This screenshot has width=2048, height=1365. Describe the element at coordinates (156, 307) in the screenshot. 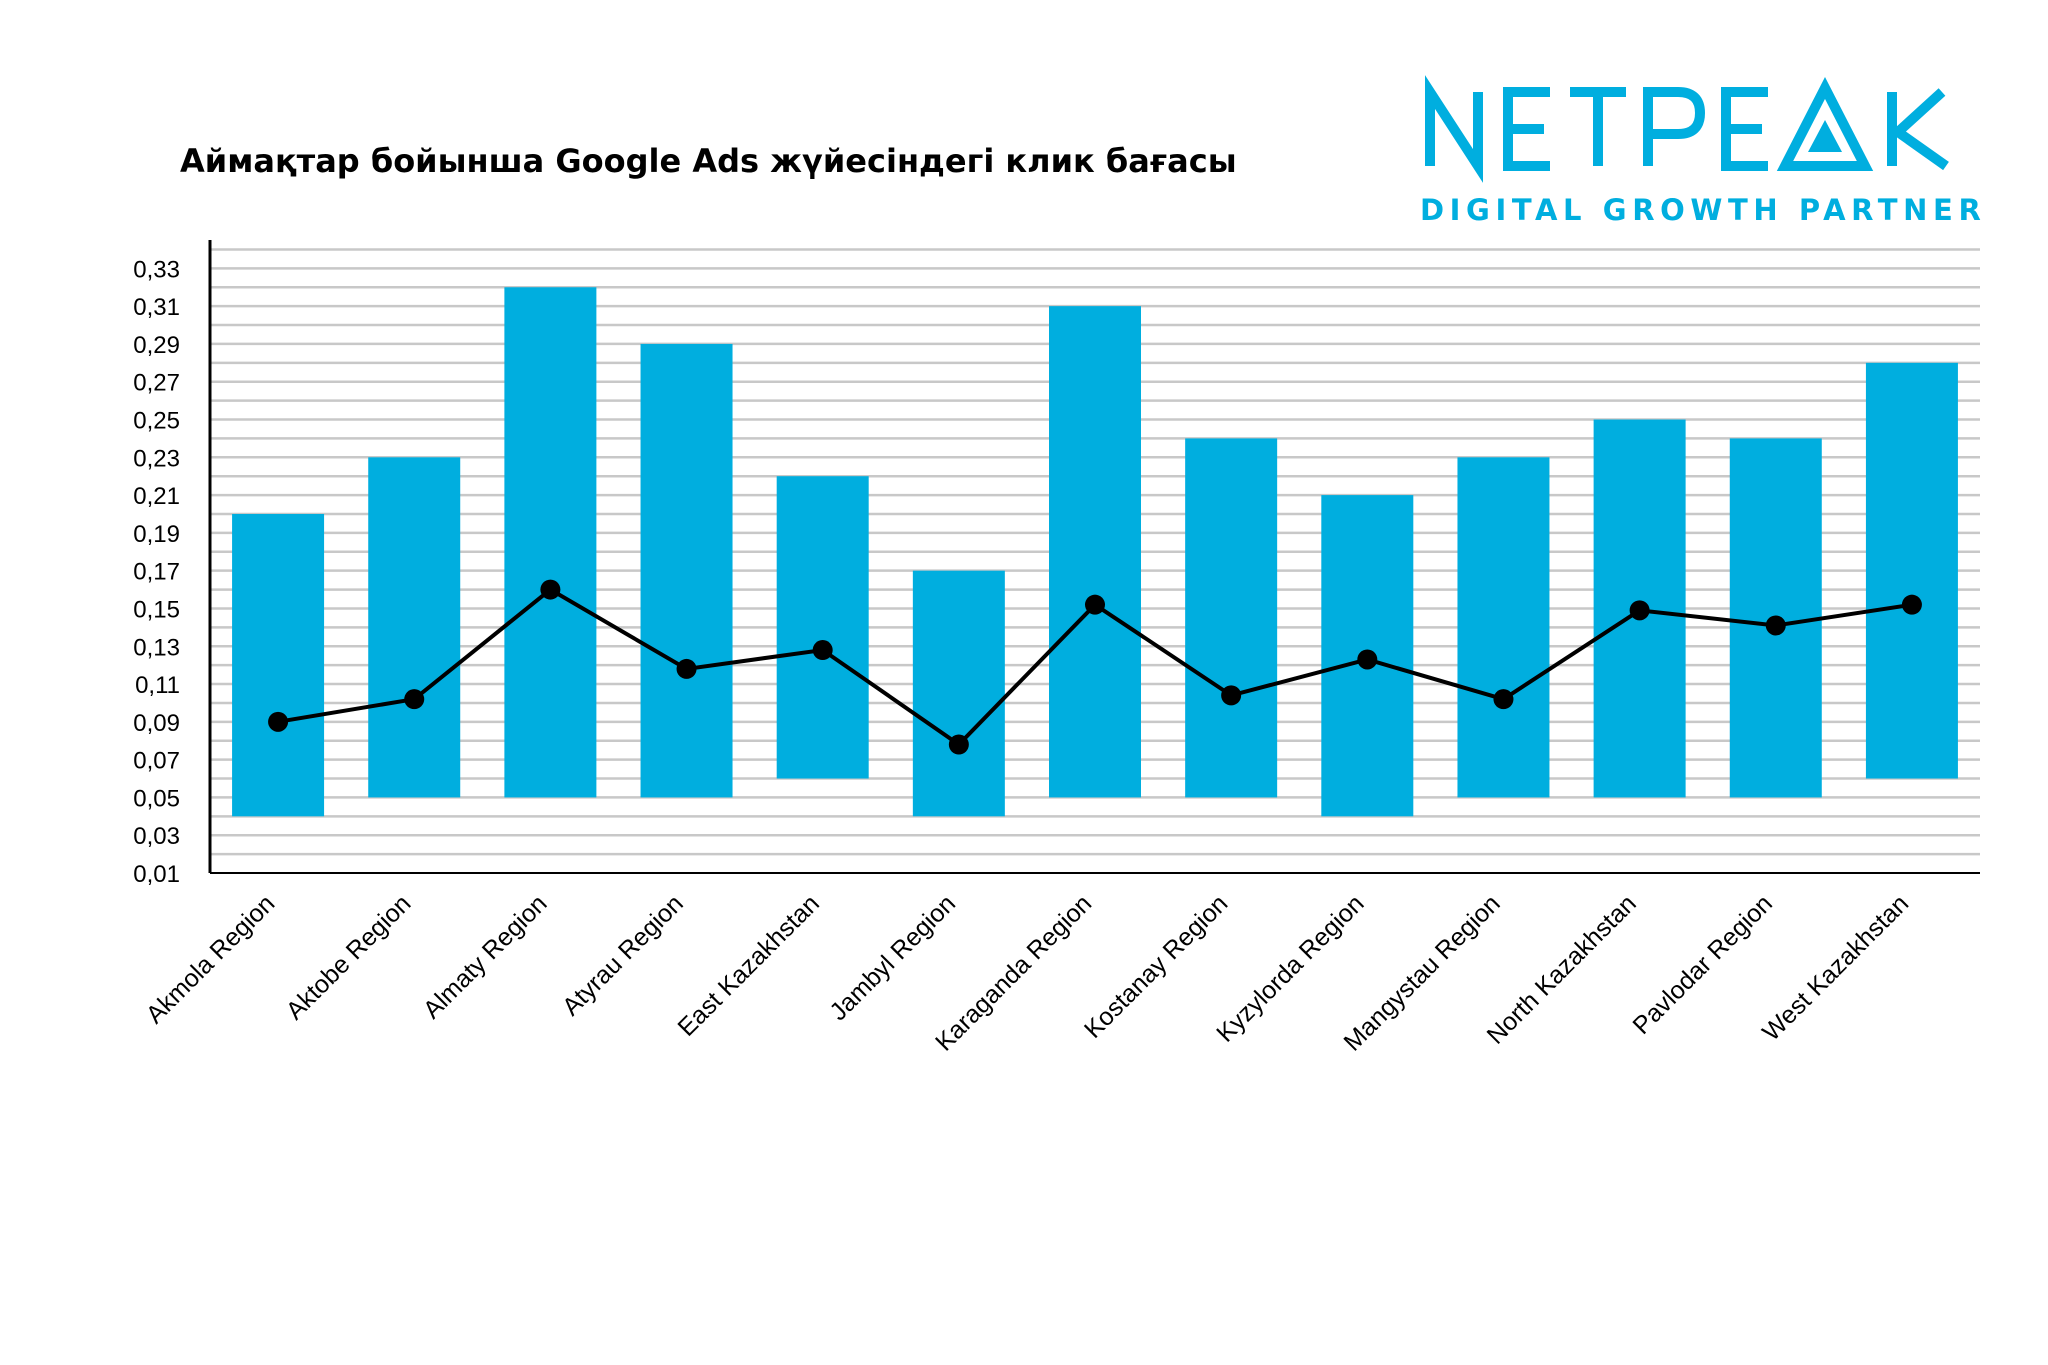

I see `y-tick-label: 0,31` at that location.